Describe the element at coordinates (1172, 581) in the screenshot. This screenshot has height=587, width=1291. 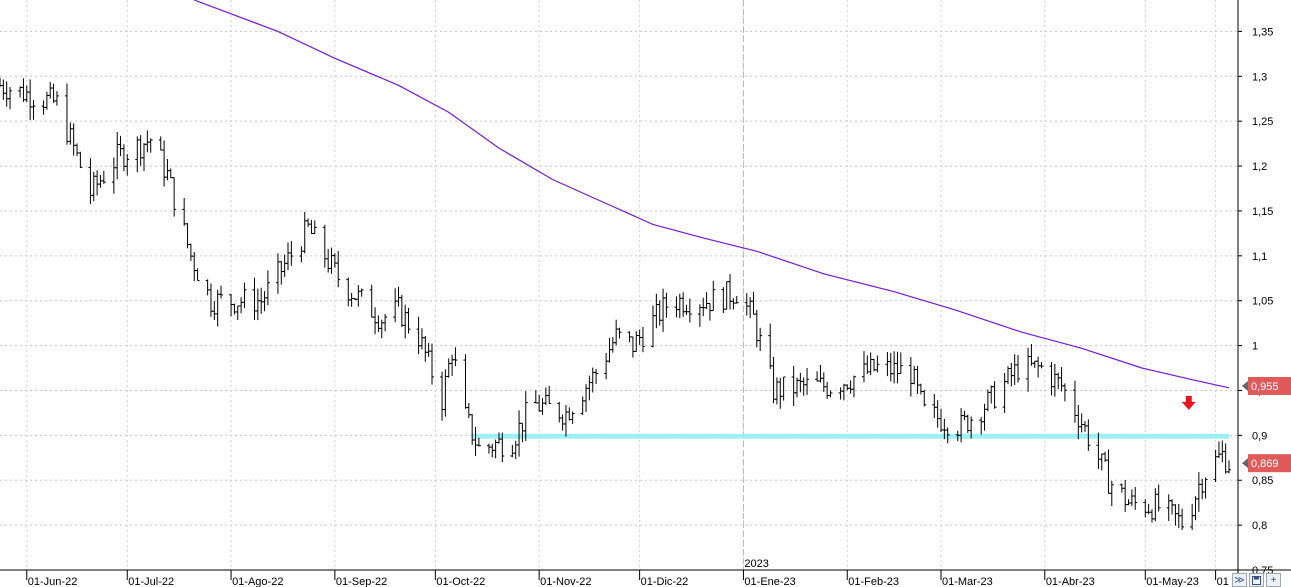
I see `x-tick-label: 01-May-23` at that location.